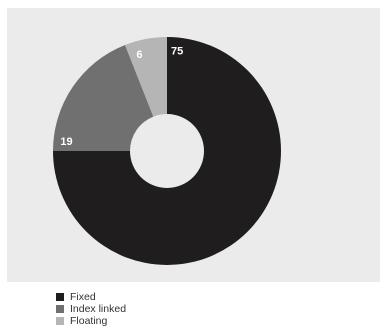 This screenshot has height=333, width=387. I want to click on legend-item-floating: Floating, so click(91, 321).